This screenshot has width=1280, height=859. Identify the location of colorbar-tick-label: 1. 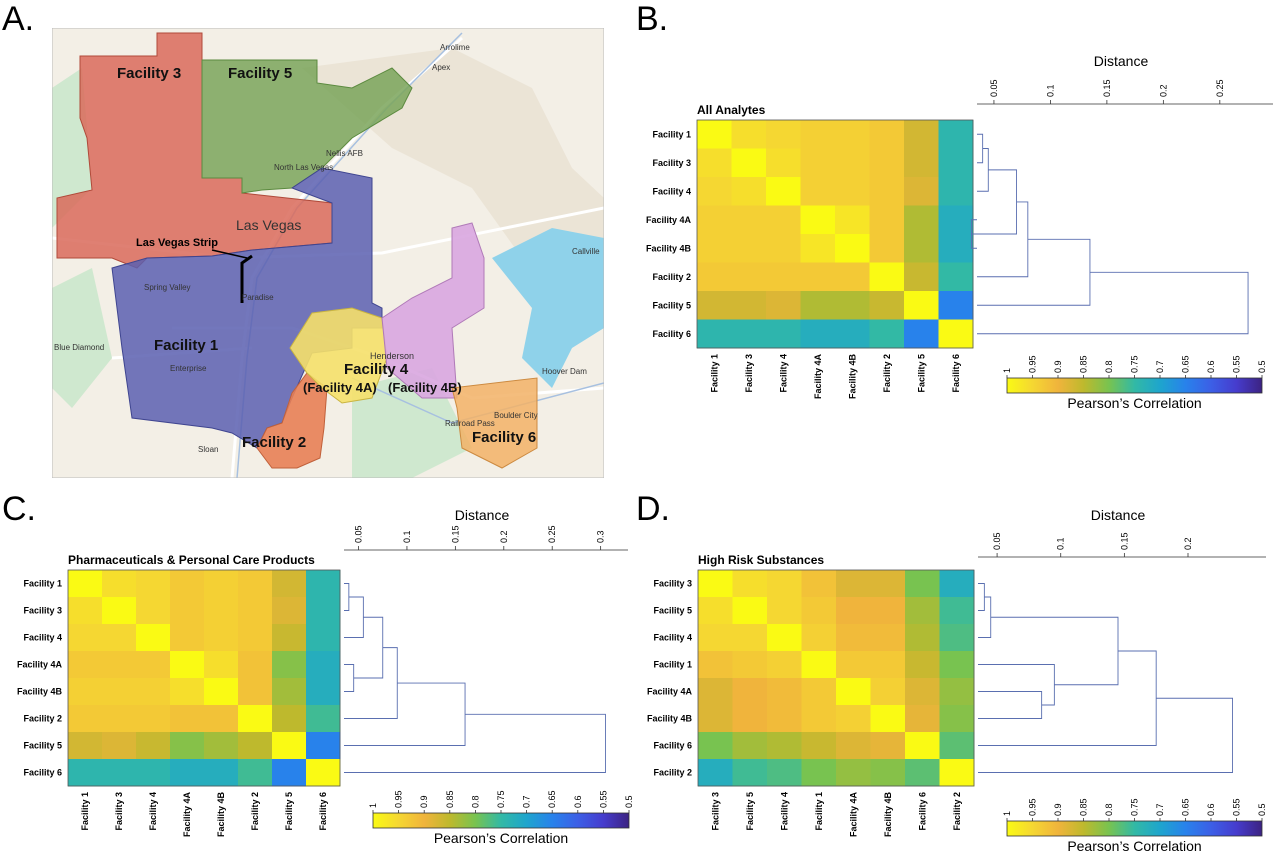
(1007, 813).